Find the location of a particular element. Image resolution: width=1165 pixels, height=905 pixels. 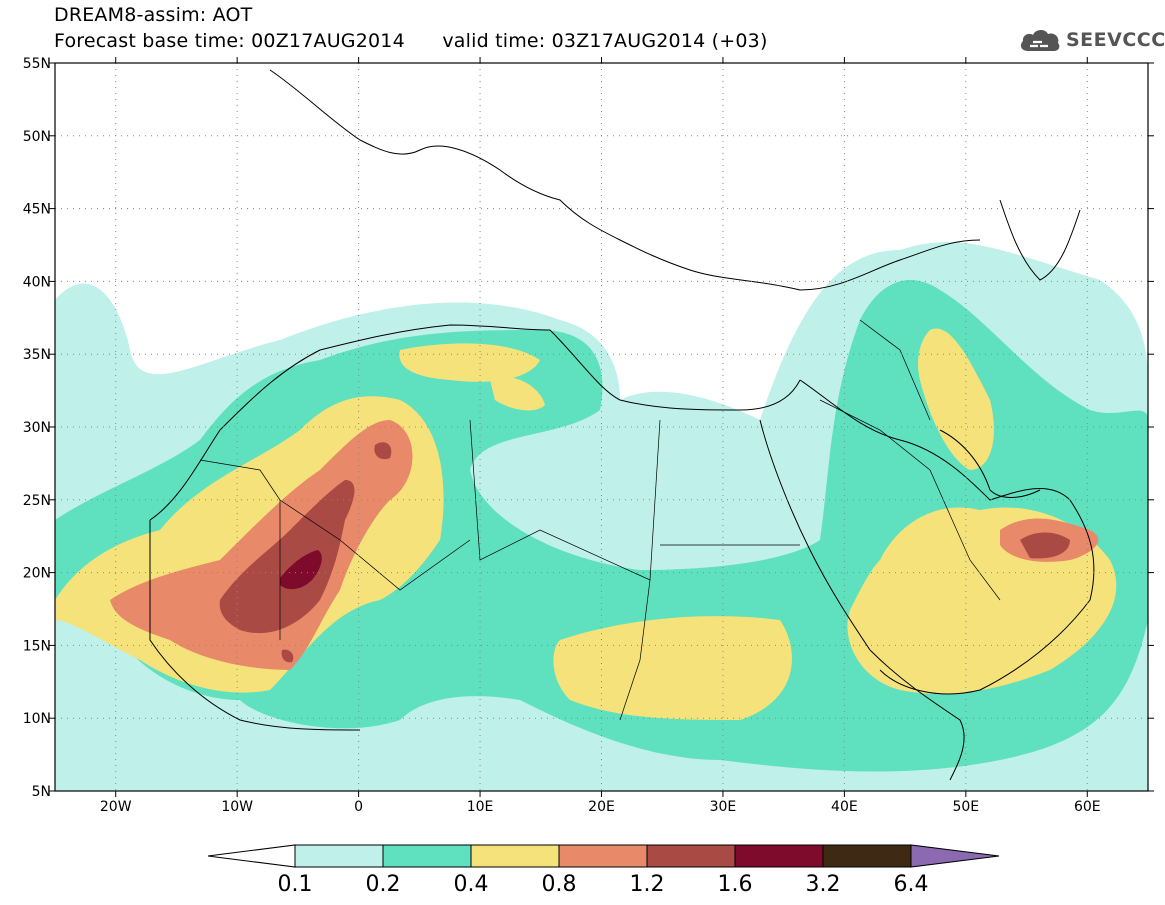

lat-tick-label: 5N is located at coordinates (41, 792).